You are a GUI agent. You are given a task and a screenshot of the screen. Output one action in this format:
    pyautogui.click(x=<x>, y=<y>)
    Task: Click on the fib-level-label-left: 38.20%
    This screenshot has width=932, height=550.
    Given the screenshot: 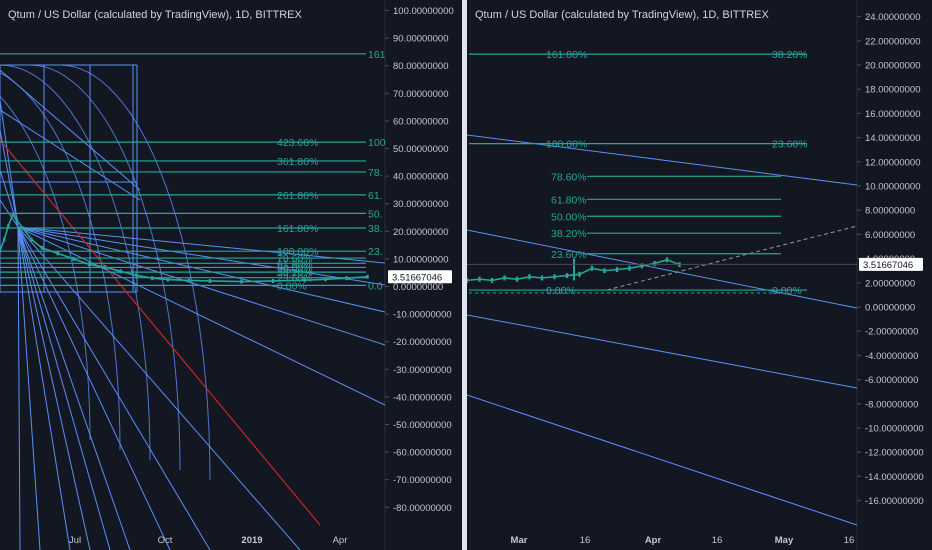 What is the action you would take?
    pyautogui.click(x=569, y=234)
    